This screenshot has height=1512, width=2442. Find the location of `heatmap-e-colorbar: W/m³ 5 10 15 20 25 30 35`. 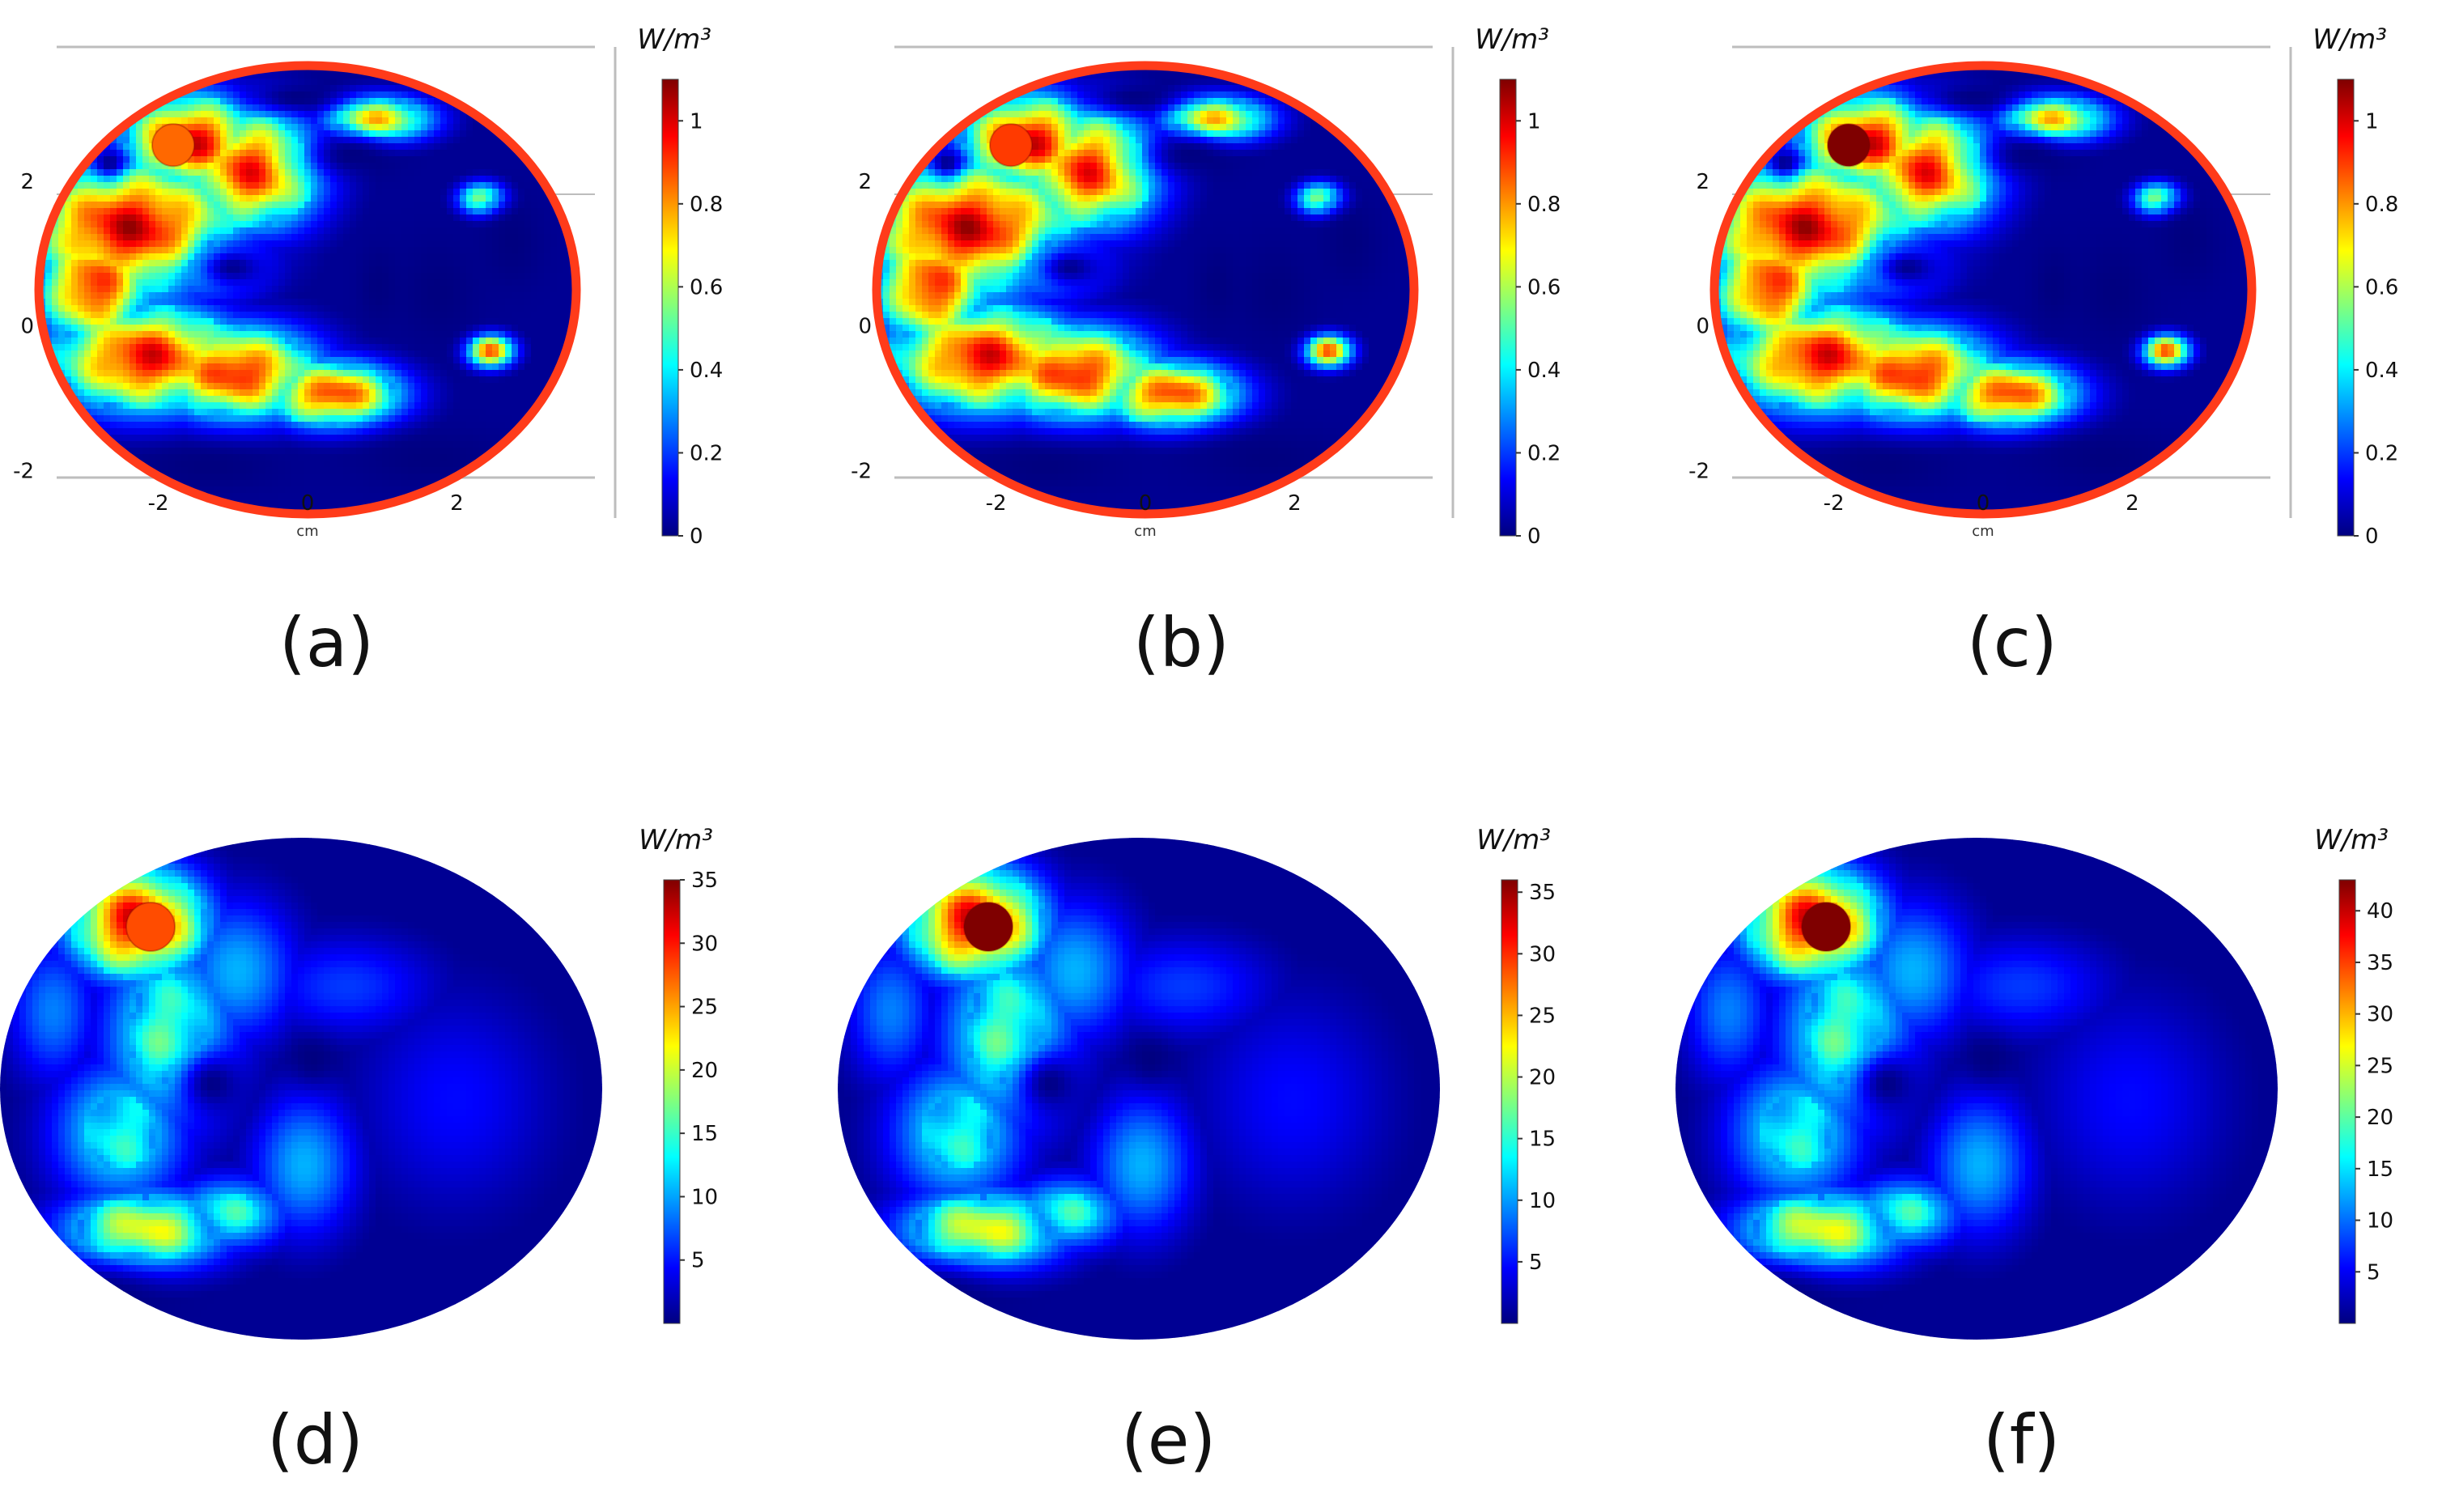

heatmap-e-colorbar: W/m³ 5 10 15 20 25 30 35 is located at coordinates (1516, 1074).